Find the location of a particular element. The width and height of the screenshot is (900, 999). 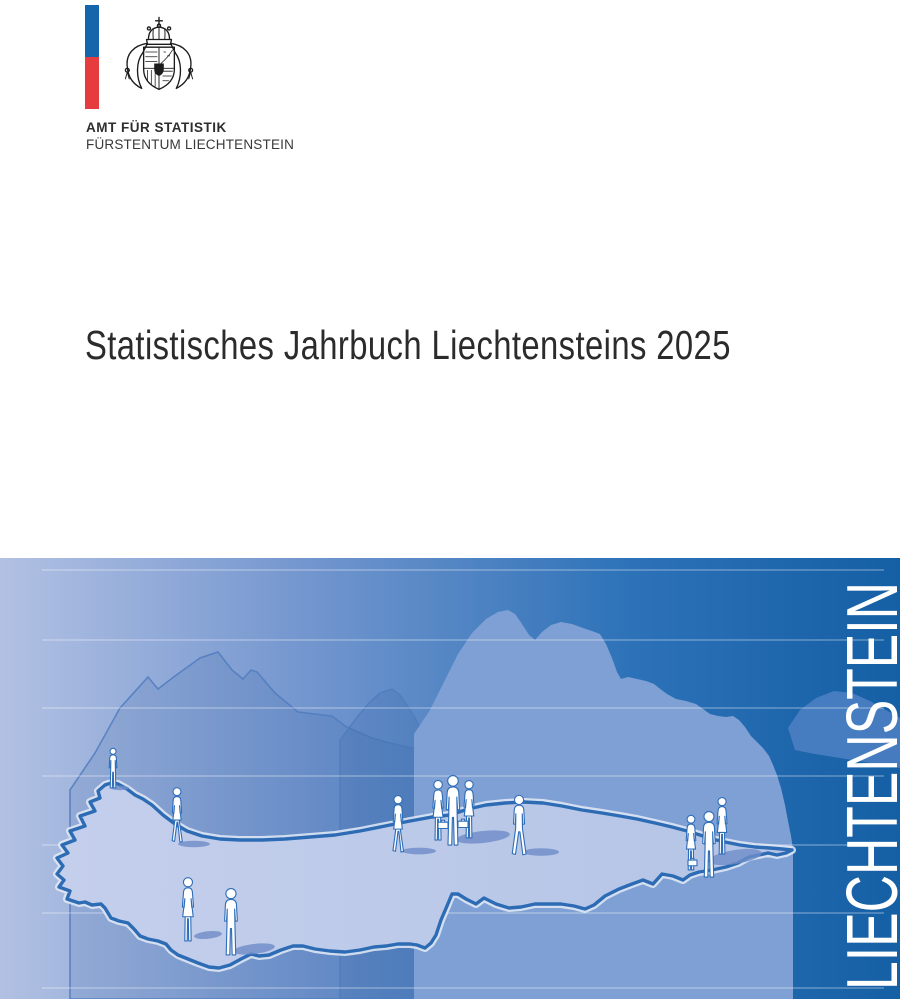

far-right-ridge is located at coordinates (844, 729).